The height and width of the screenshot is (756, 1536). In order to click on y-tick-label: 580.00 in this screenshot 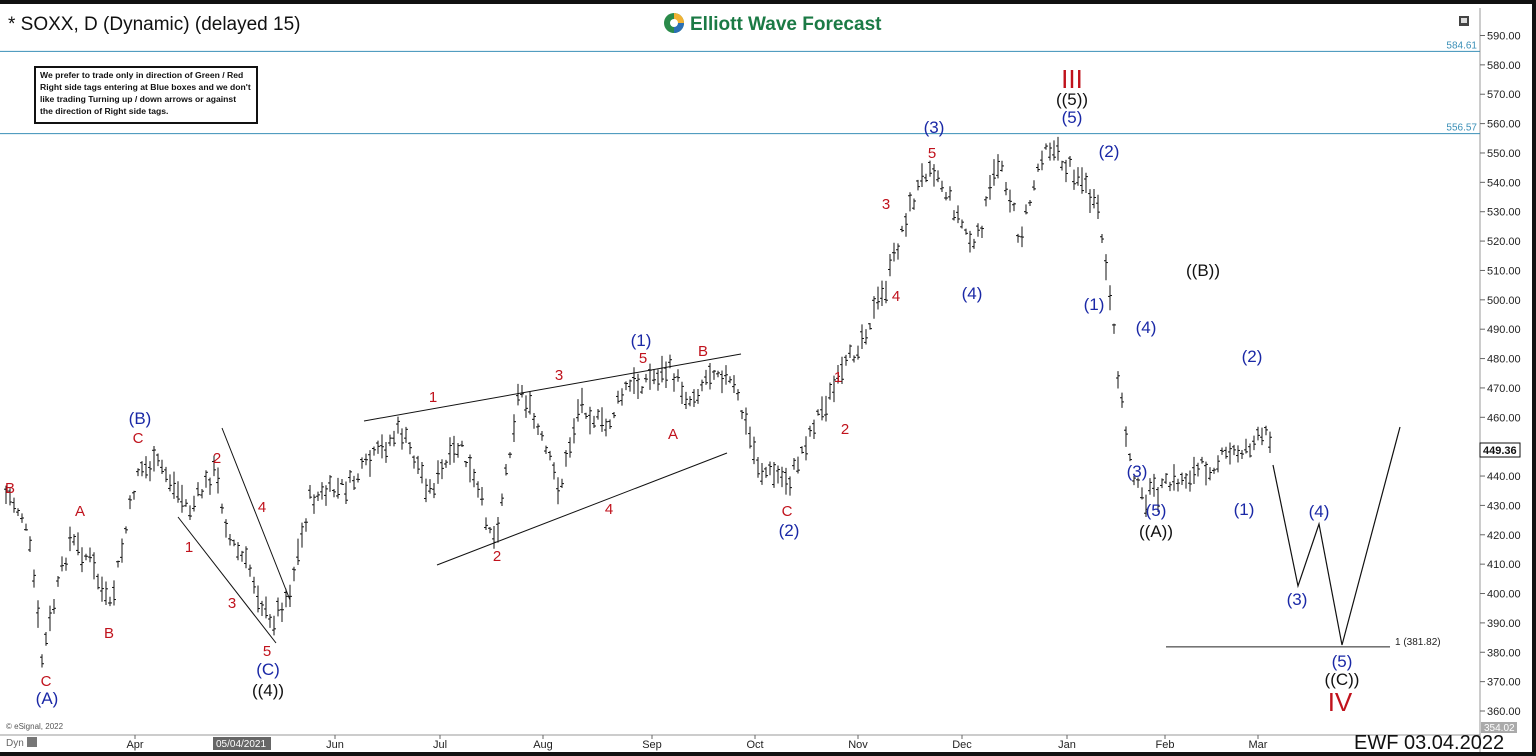, I will do `click(1504, 66)`.